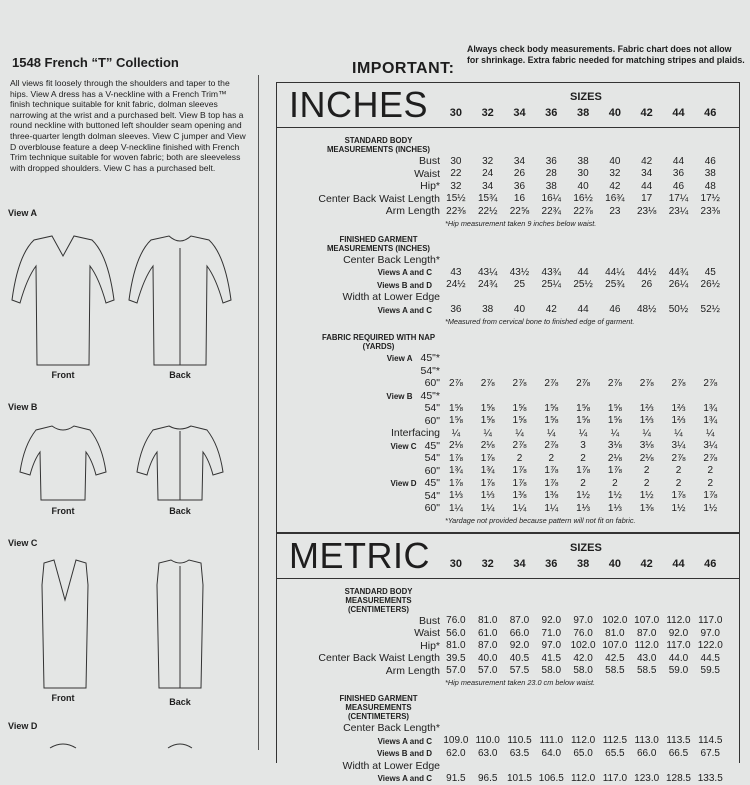 This screenshot has height=785, width=750. Describe the element at coordinates (487, 741) in the screenshot. I see `cell-value: 110.0` at that location.